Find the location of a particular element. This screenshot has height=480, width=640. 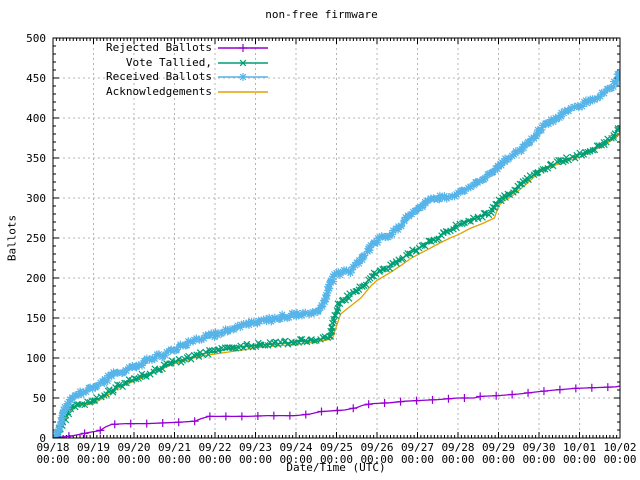

x-tick-label-date: 09/19 is located at coordinates (93, 447).